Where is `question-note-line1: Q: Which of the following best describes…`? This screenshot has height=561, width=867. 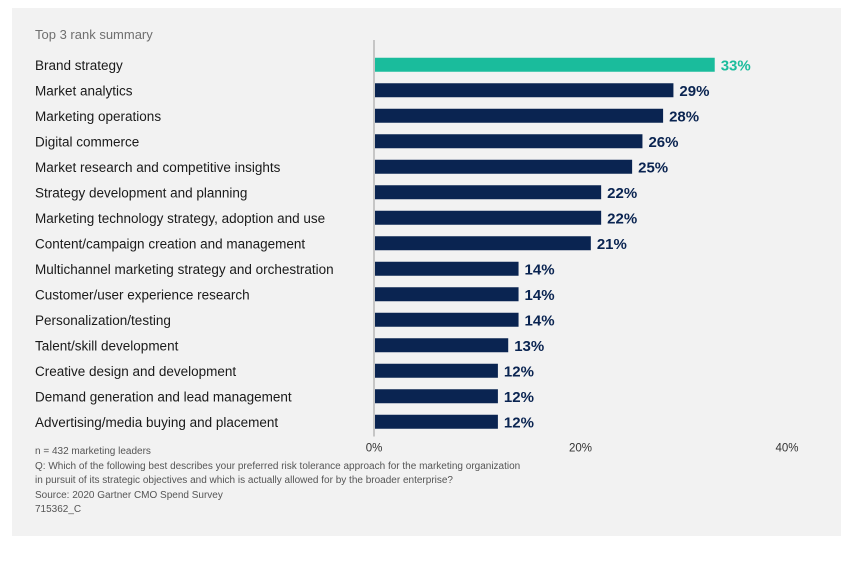
question-note-line1: Q: Which of the following best describes… is located at coordinates (278, 466).